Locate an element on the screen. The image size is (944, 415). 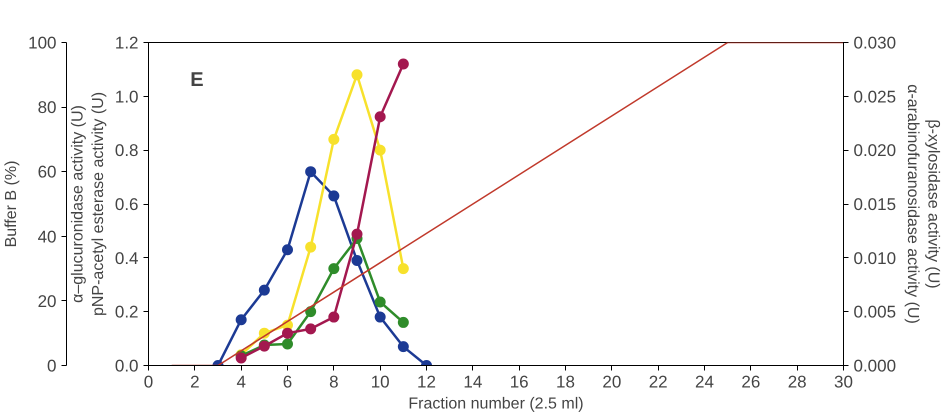
y-tick-label: 0.8 is located at coordinates (126, 150).